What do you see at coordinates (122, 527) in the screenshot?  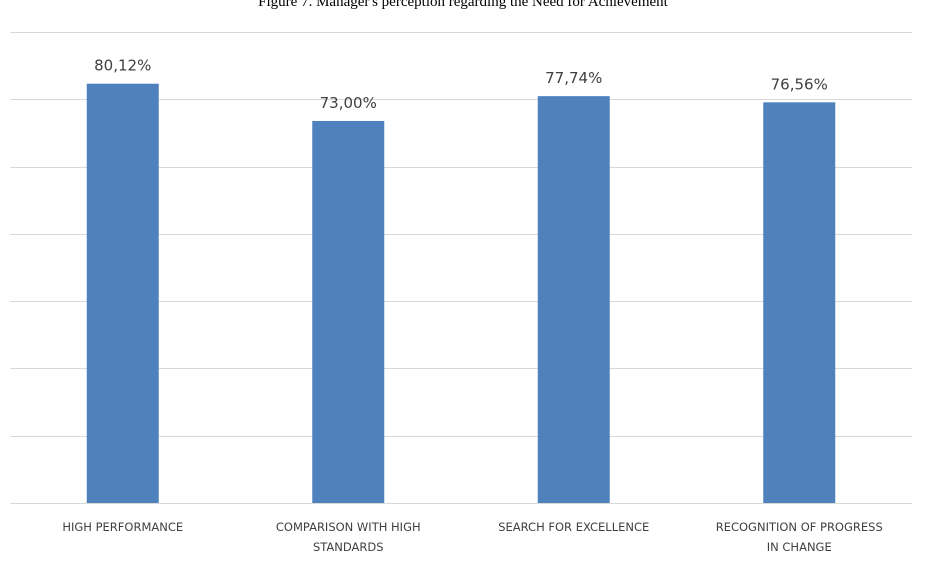 I see `category-label: HIGH PERFORMANCE` at bounding box center [122, 527].